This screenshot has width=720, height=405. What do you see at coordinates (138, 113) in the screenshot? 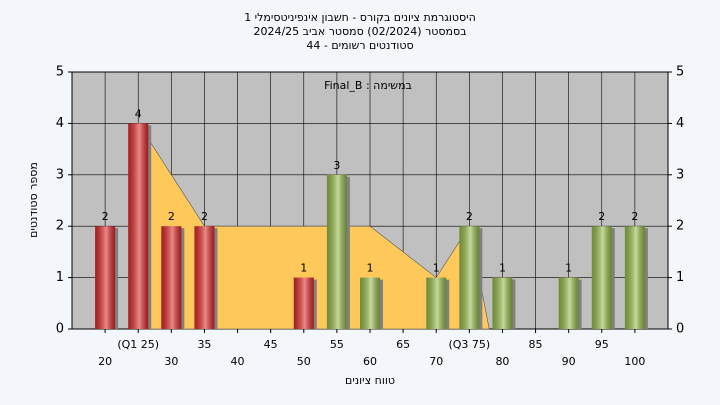
I see `data-label: 4` at bounding box center [138, 113].